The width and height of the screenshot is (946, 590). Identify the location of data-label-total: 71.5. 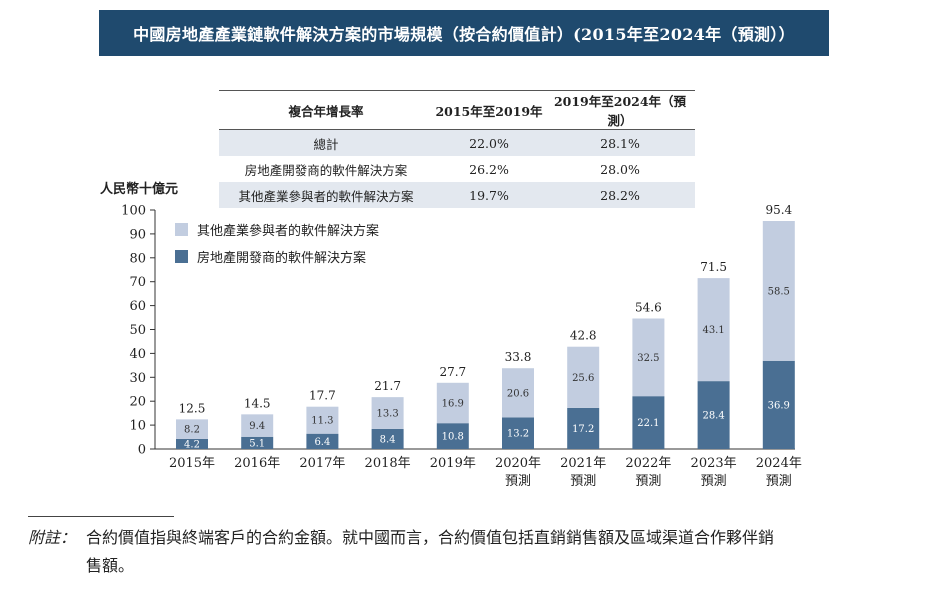
(713, 267).